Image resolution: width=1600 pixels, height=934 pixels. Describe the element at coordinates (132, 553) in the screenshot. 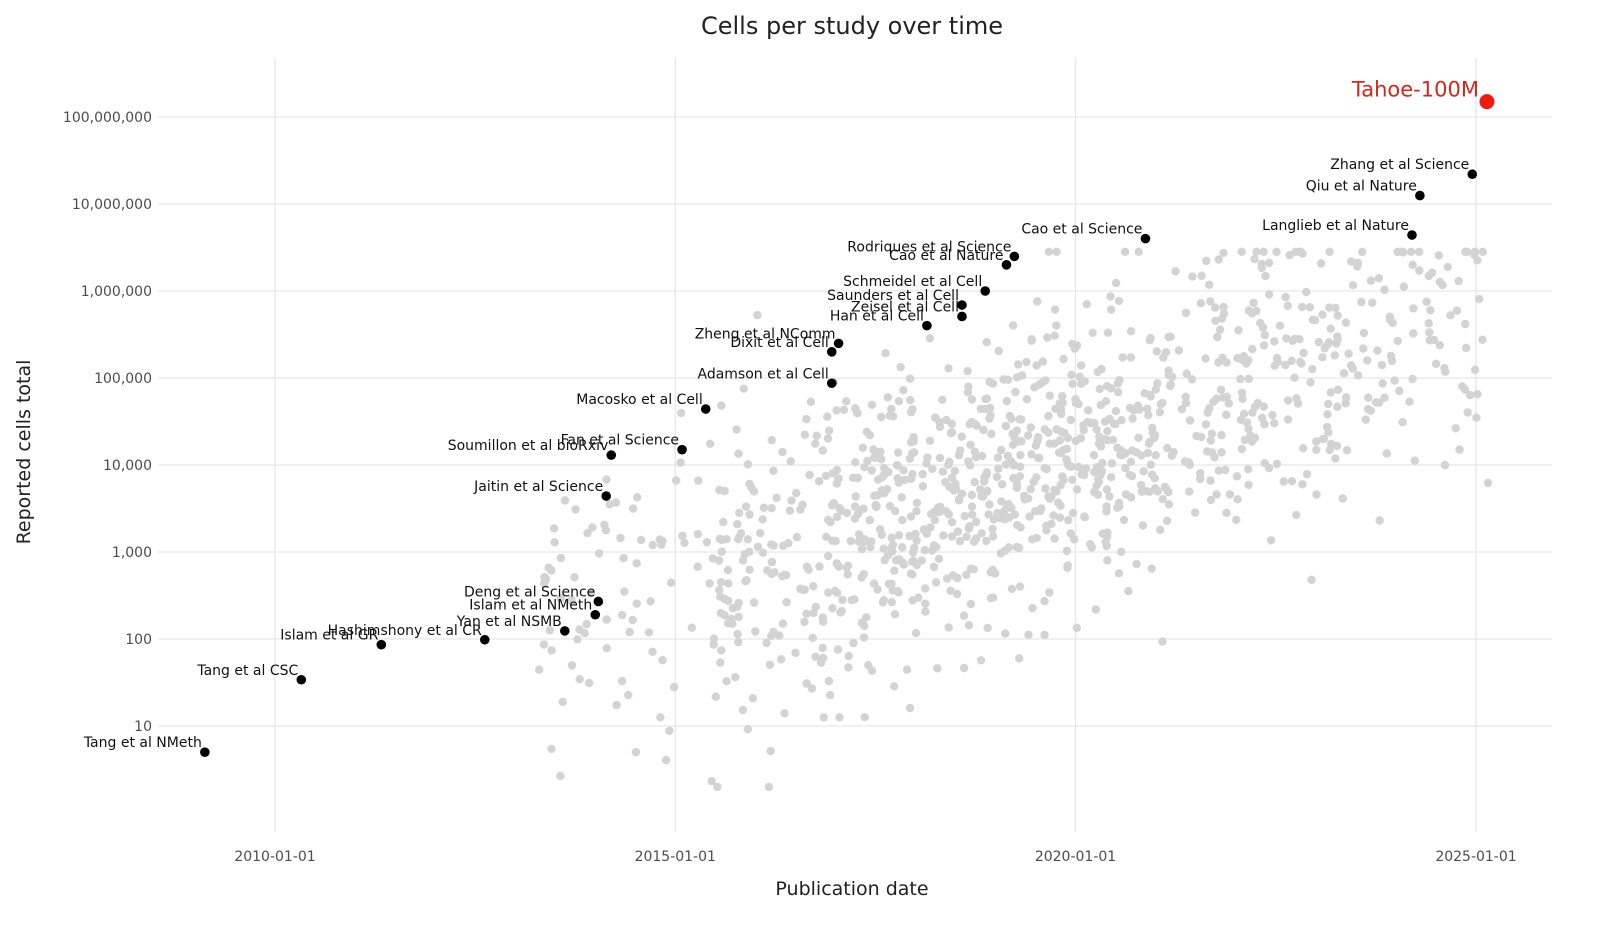

I see `y-tick-label: 1,000` at that location.